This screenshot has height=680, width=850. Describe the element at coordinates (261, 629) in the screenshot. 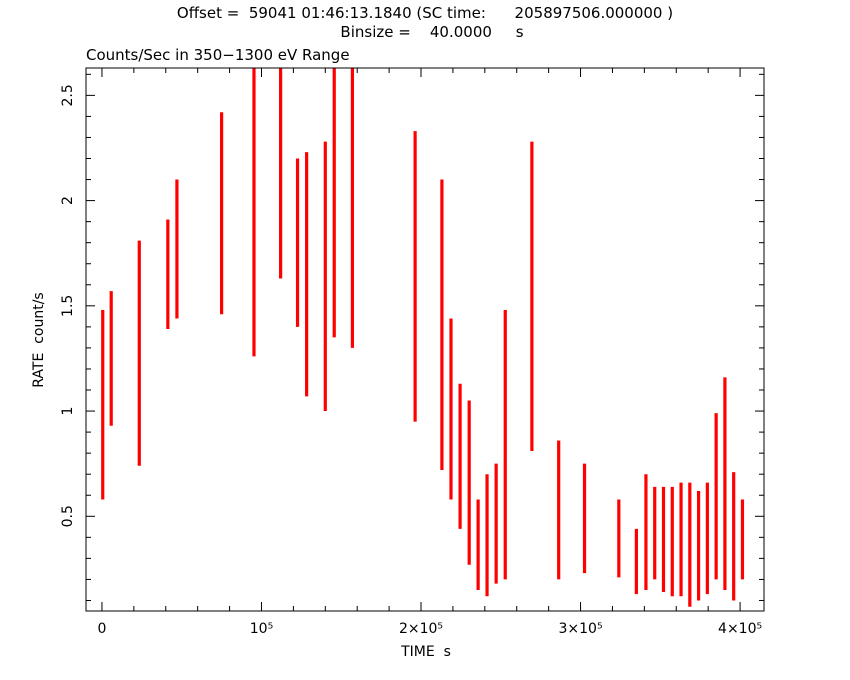

I see `x-tick-label-1: 10⁵` at that location.